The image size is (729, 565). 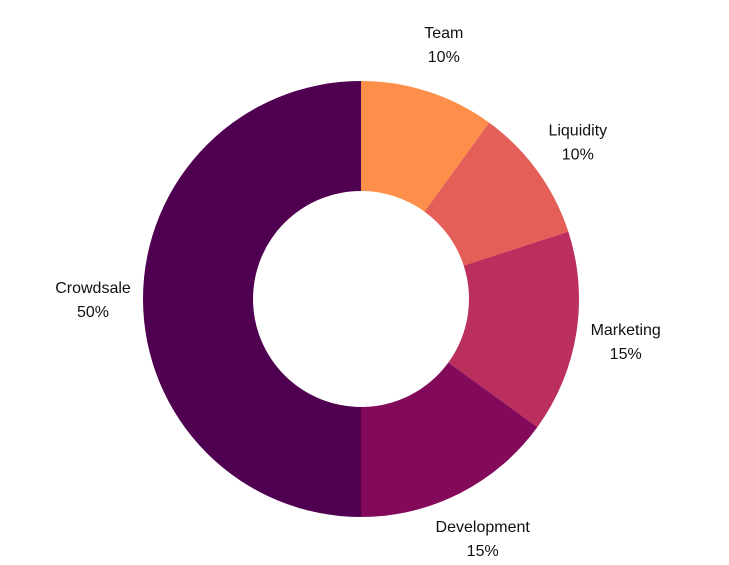 What do you see at coordinates (443, 33) in the screenshot?
I see `slice-name: Team` at bounding box center [443, 33].